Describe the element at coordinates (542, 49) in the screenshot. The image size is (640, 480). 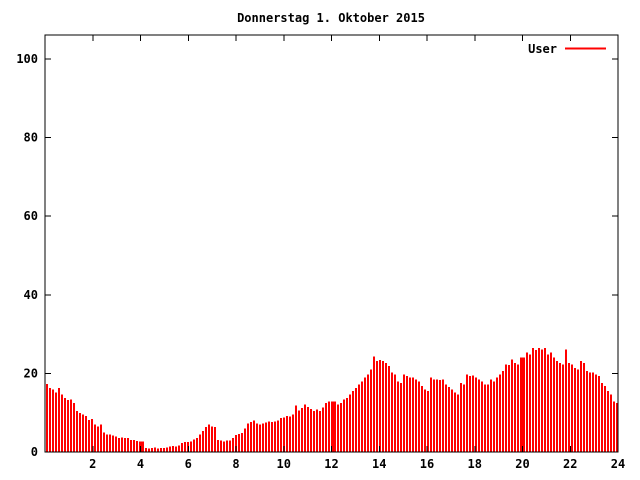
I see `legend-label-user: User` at that location.